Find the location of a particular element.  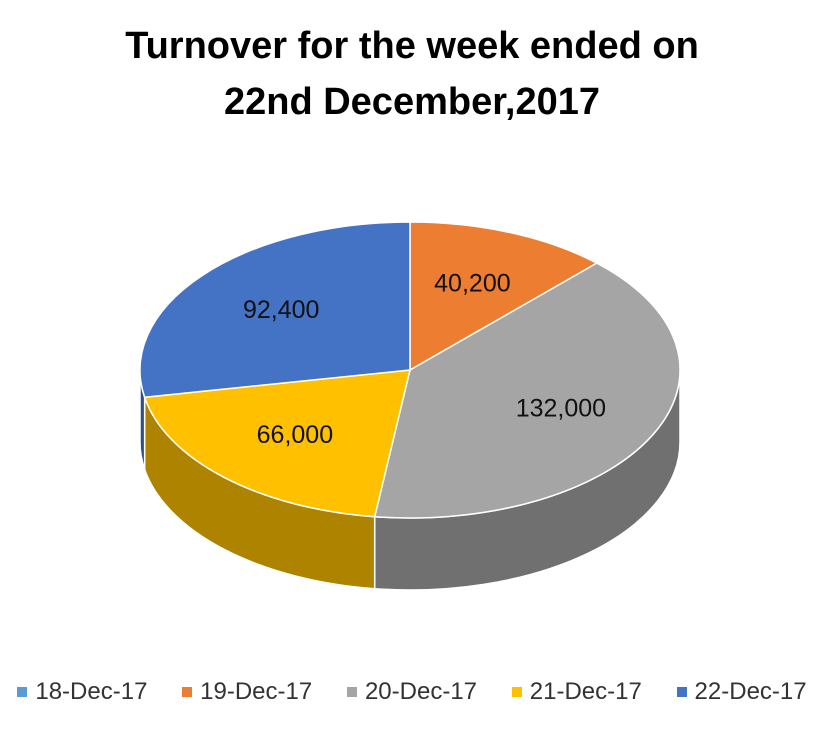

legend-label: 18-Dec-17 is located at coordinates (91, 691).